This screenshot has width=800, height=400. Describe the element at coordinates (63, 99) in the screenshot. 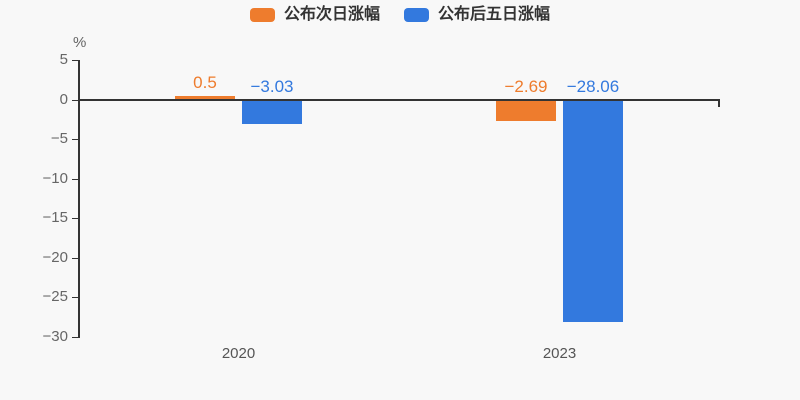

I see `y-axis-tick-label: 0` at that location.